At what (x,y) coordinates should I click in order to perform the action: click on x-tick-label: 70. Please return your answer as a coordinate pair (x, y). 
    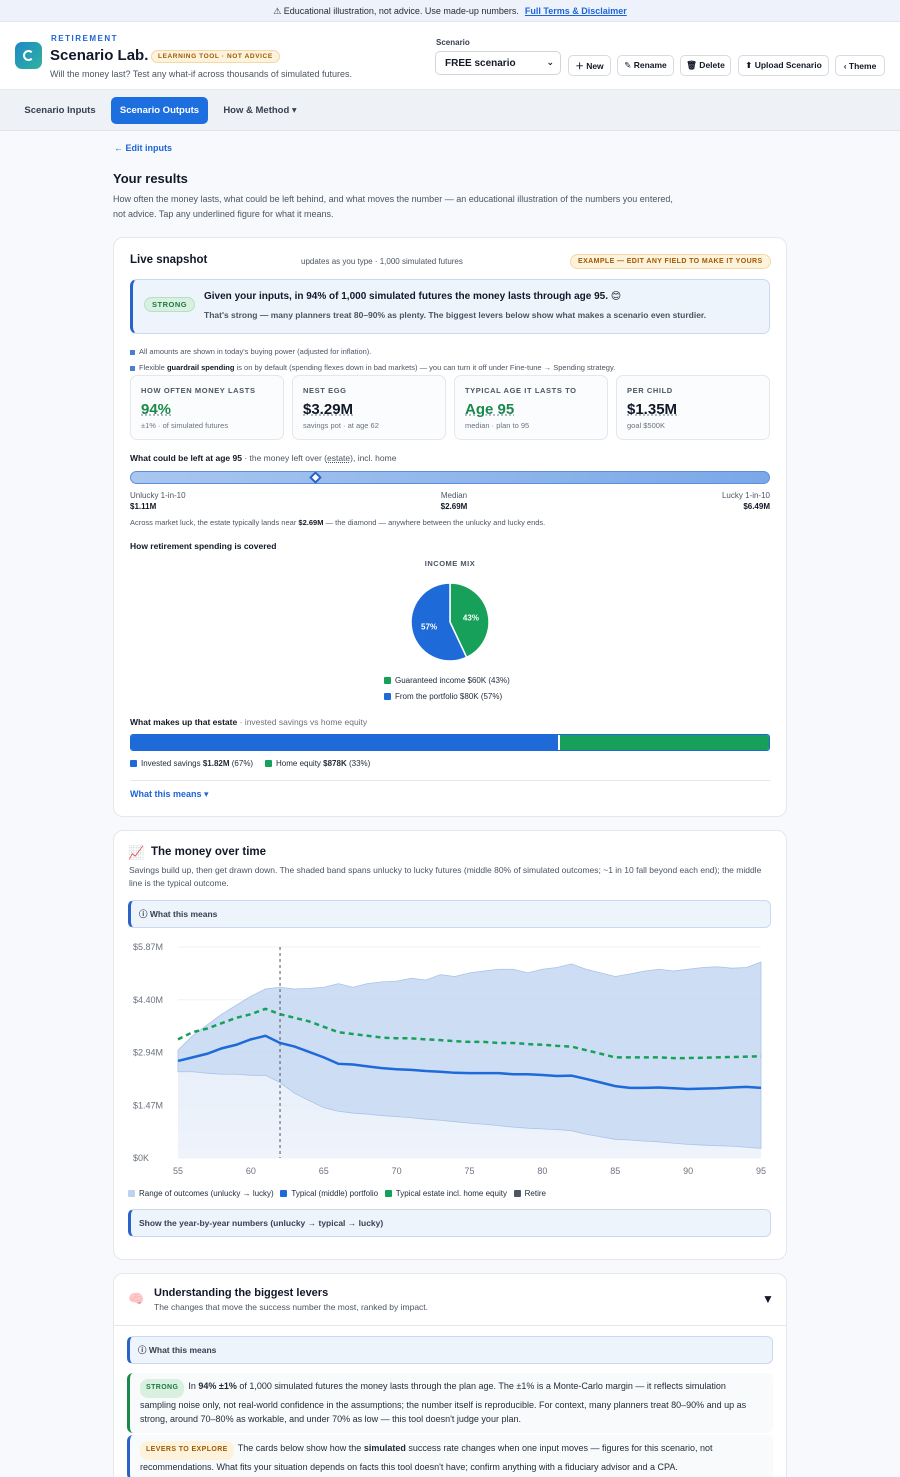
    Looking at the image, I should click on (397, 1171).